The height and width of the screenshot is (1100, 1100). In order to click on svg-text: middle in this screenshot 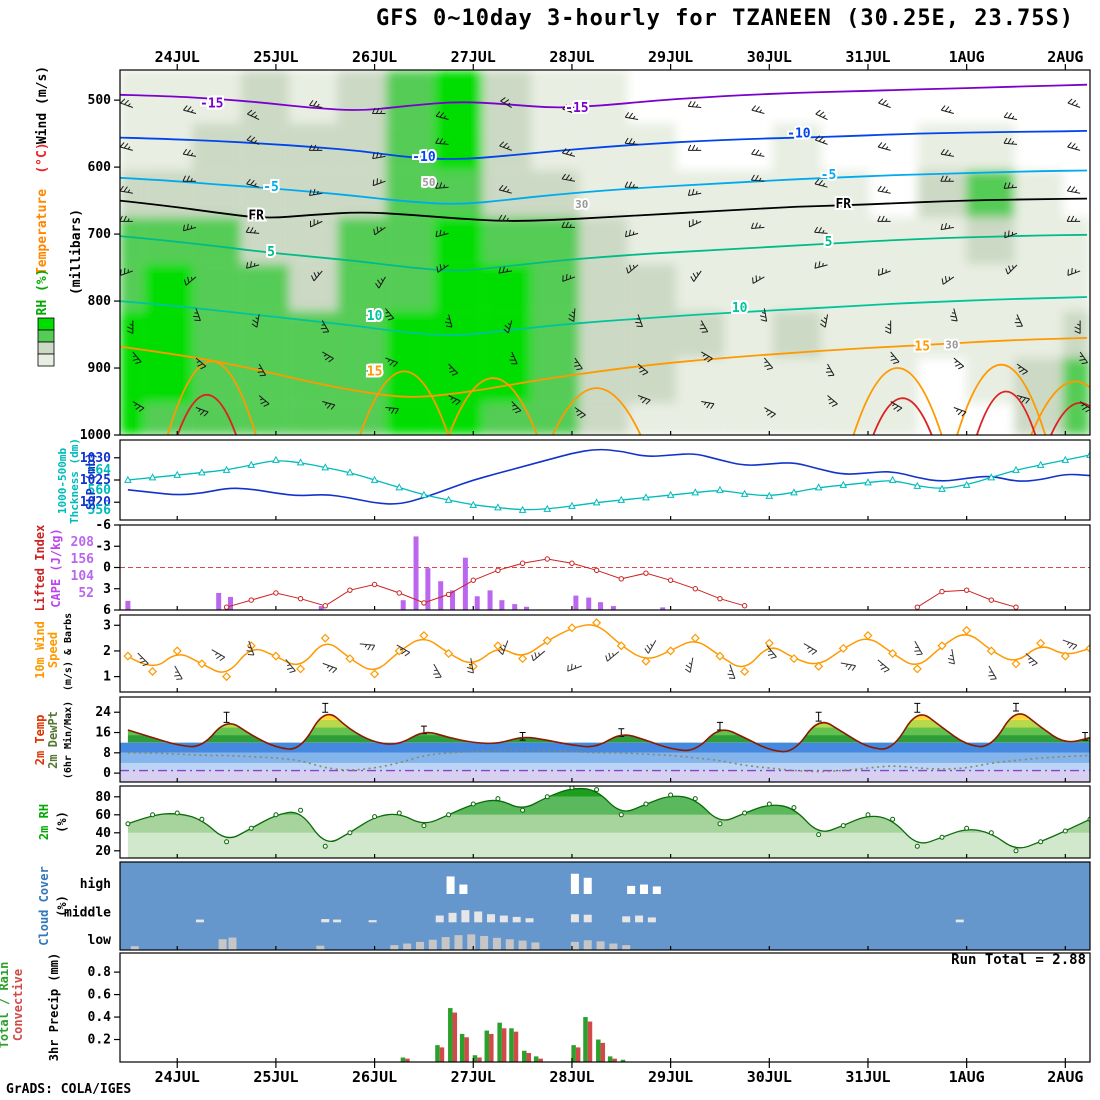, I will do `click(87, 912)`.